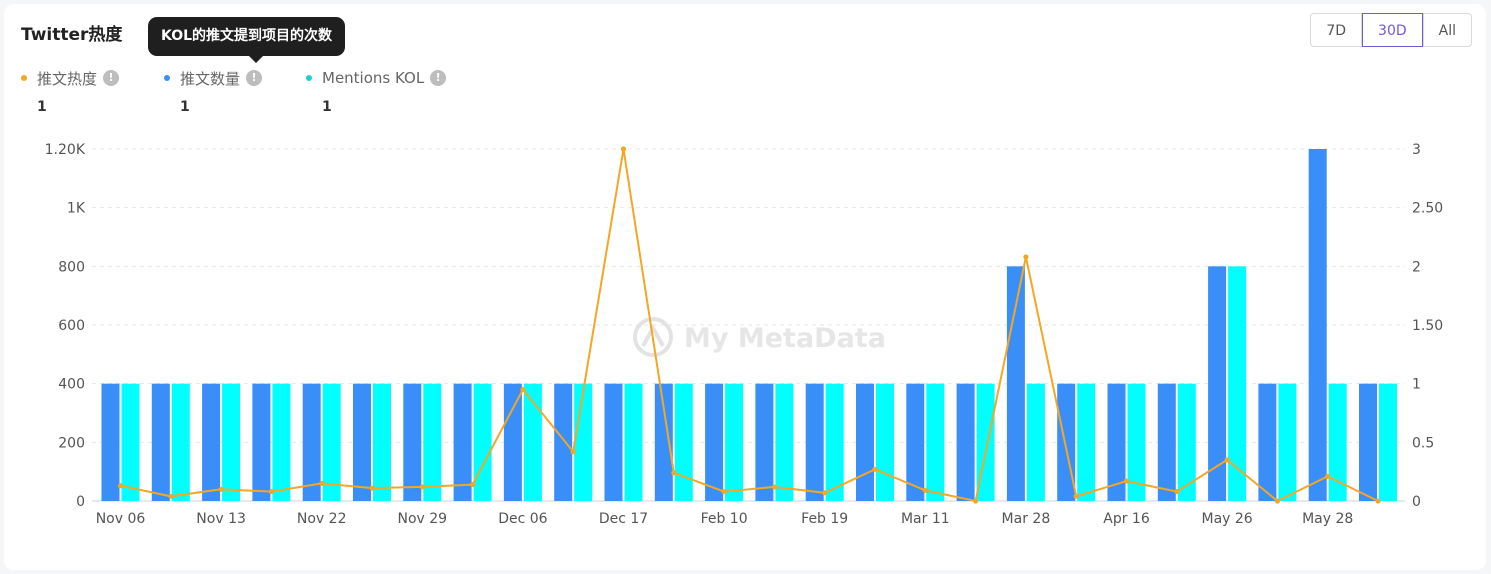  I want to click on legend-dot-heat, so click(24, 78).